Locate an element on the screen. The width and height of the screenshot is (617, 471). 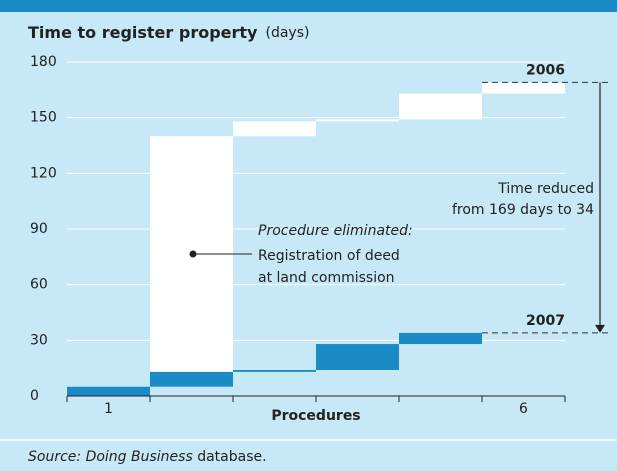
annotation-heading: Procedure eliminated: is located at coordinates (335, 231).